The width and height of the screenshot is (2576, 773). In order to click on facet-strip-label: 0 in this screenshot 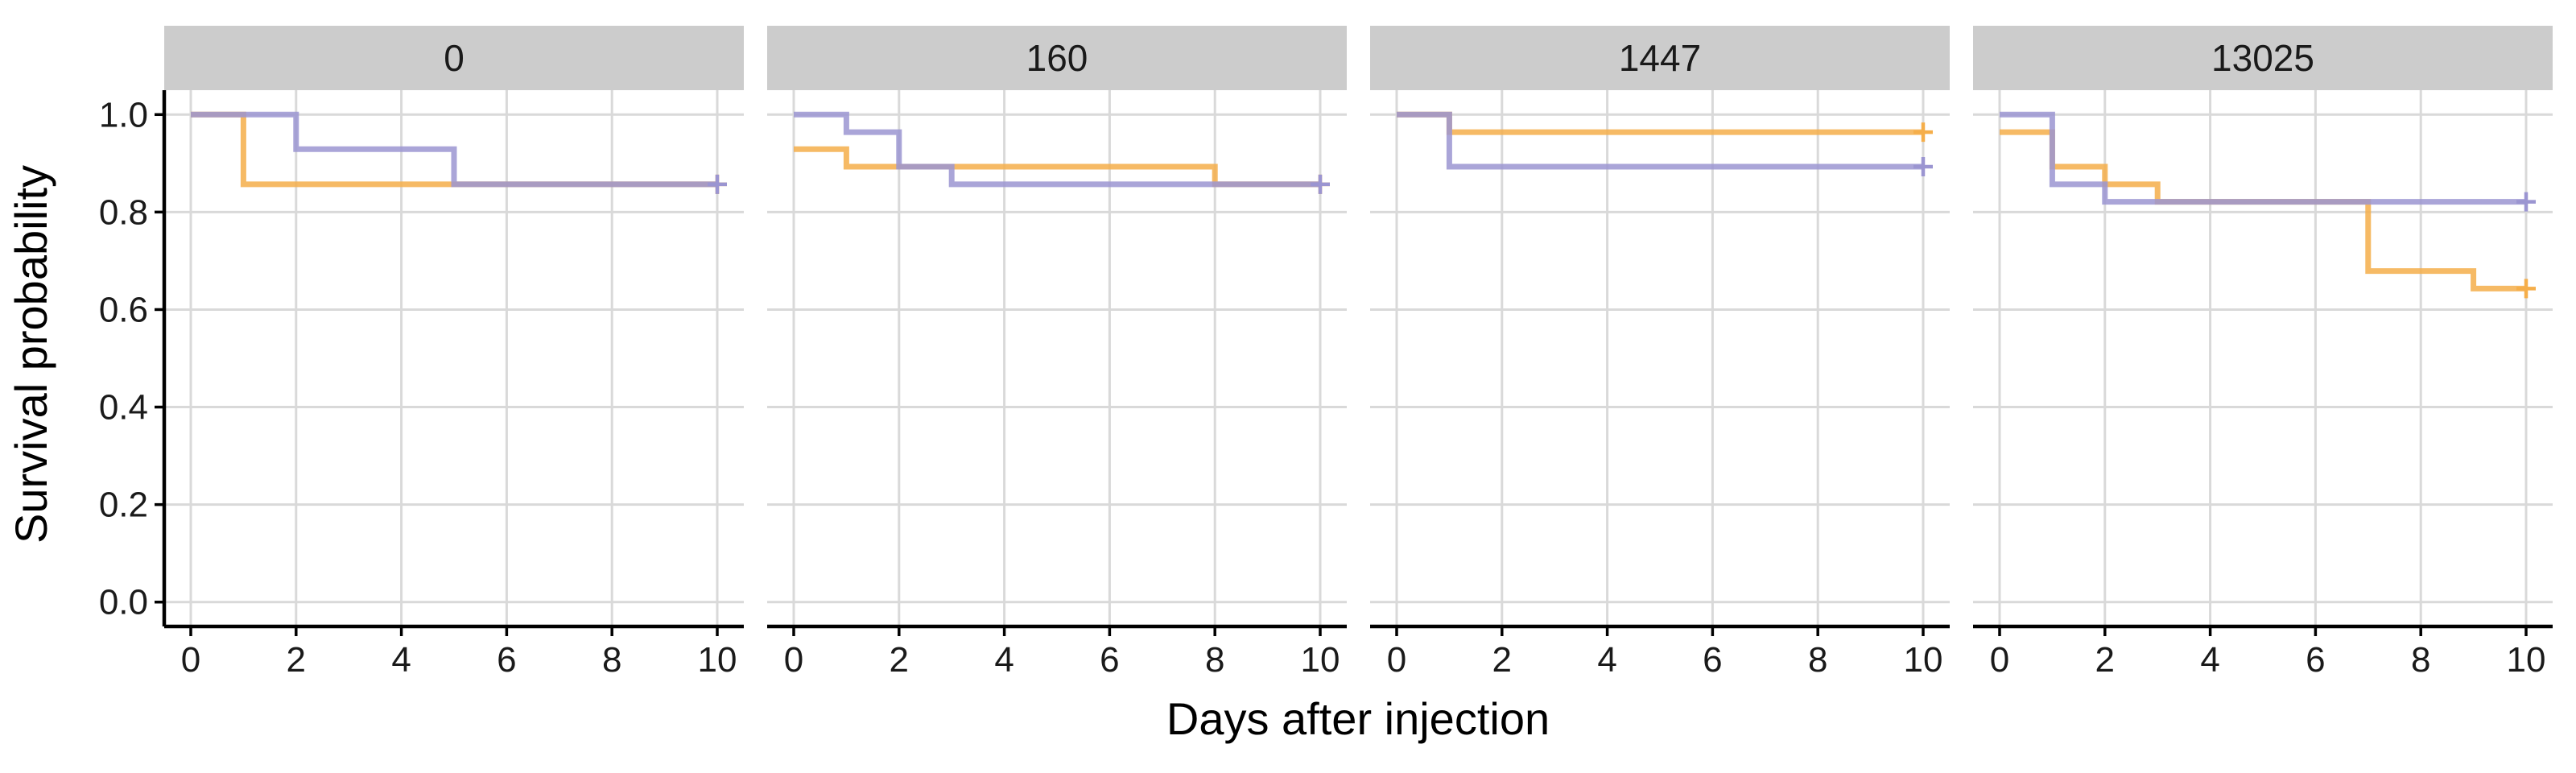, I will do `click(454, 58)`.